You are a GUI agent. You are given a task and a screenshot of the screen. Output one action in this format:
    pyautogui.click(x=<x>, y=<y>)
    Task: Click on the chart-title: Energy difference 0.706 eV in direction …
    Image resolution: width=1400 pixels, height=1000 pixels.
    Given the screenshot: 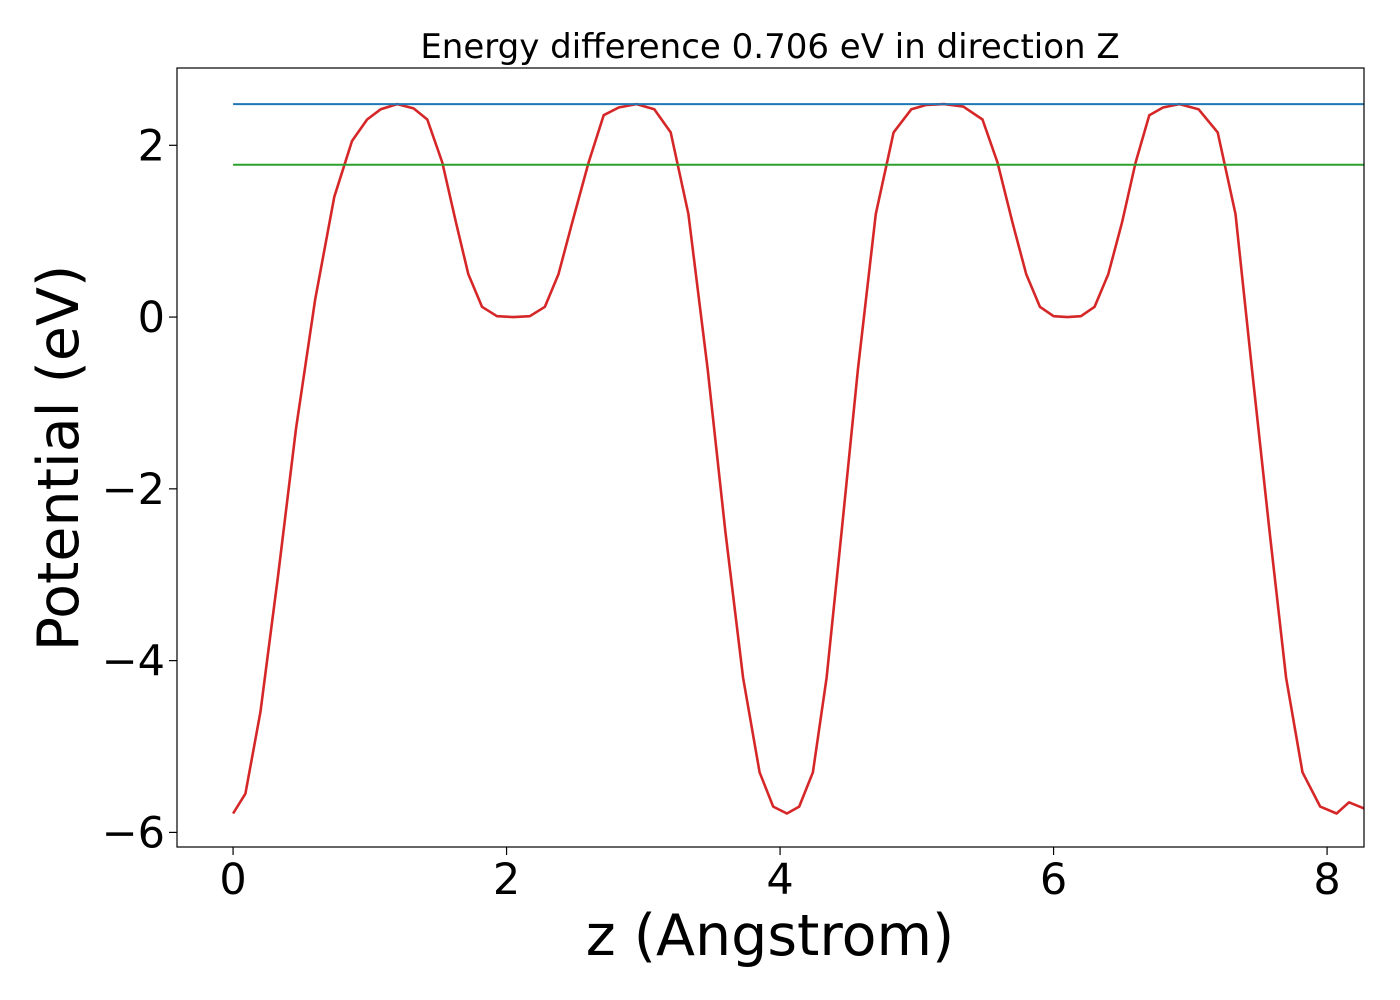 What is the action you would take?
    pyautogui.click(x=769, y=47)
    